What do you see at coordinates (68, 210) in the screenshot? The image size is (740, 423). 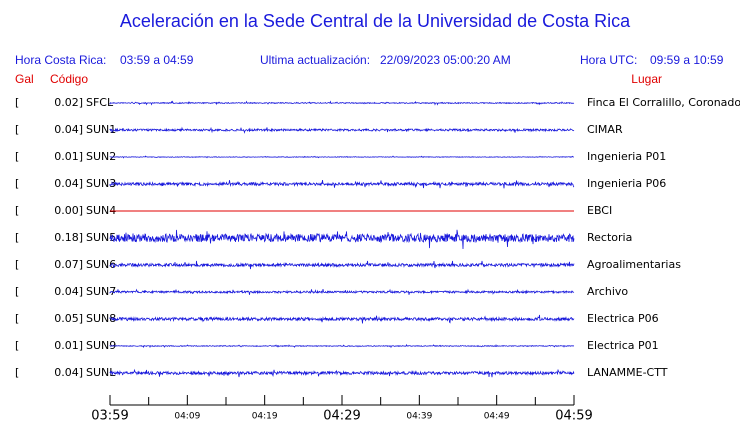 I see `gal-value: 0.00]` at bounding box center [68, 210].